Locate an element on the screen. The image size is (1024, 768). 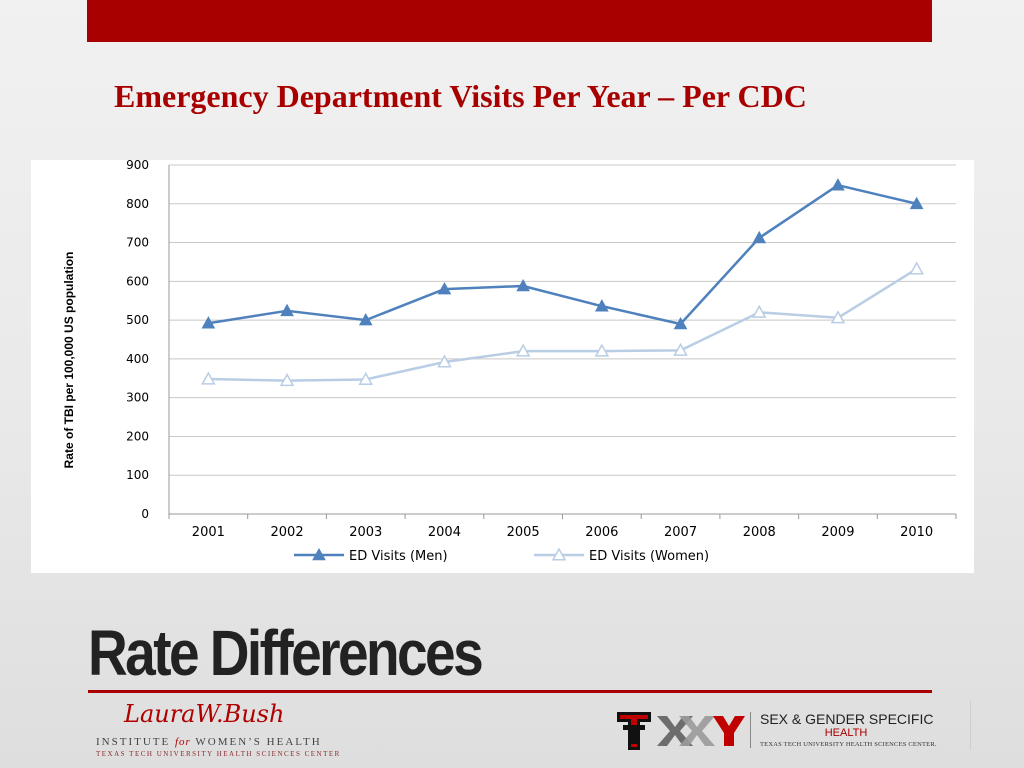
x-tick-label: 2002 is located at coordinates (287, 532).